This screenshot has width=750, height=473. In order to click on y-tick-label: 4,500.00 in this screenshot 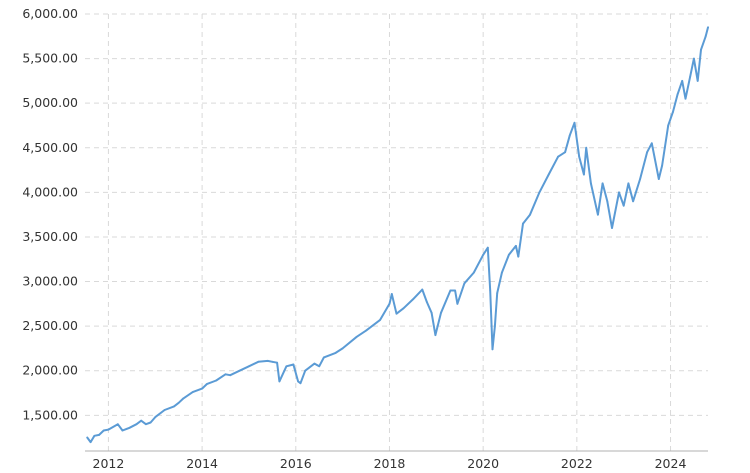, I will do `click(50, 147)`.